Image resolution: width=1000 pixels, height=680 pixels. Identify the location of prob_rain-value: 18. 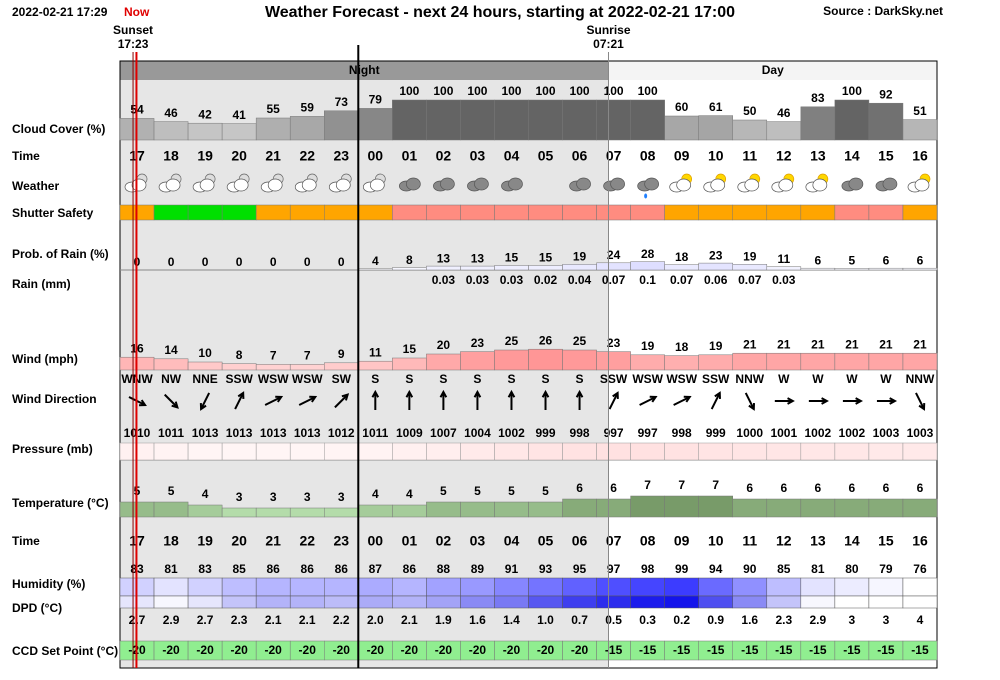
(682, 257).